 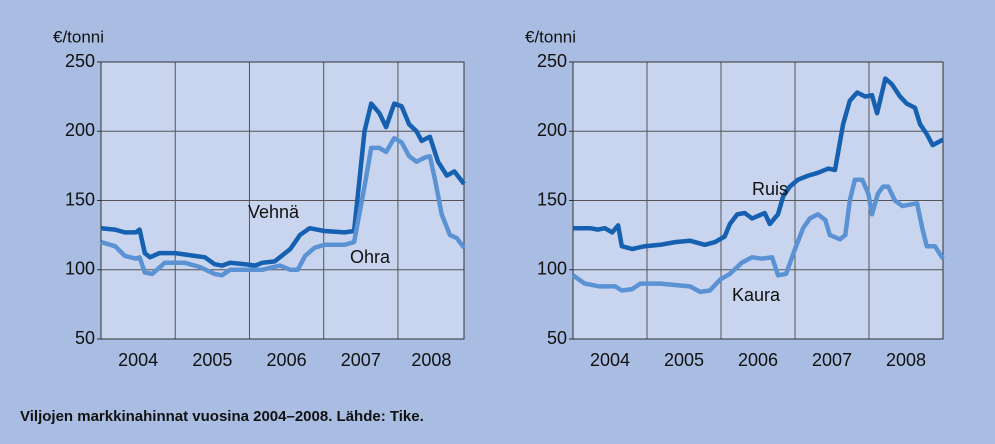 I want to click on series-label: Vehnä, so click(x=274, y=212).